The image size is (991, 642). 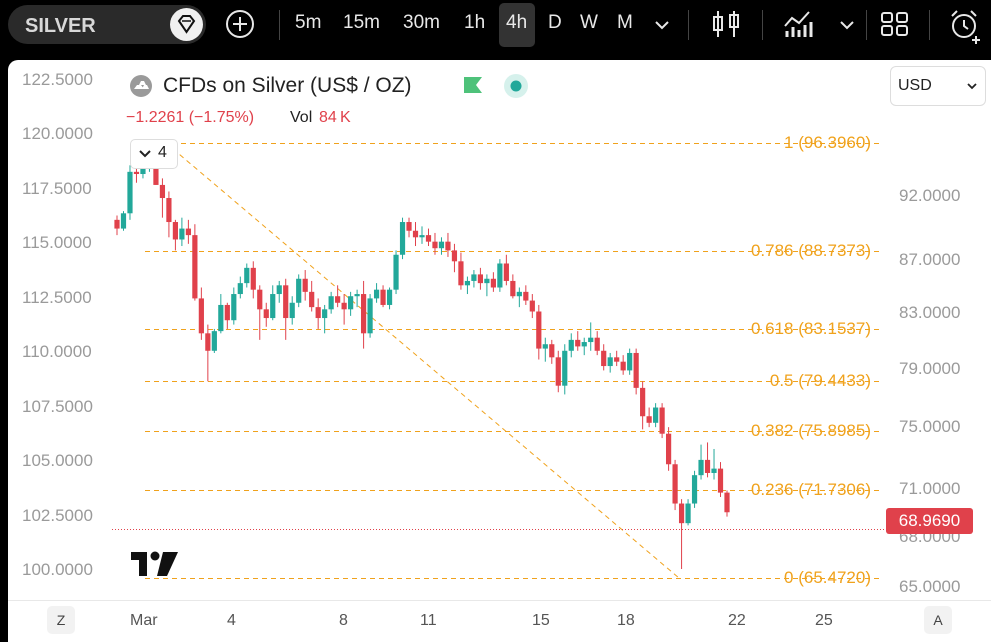 I want to click on market-flag-icon, so click(x=473, y=85).